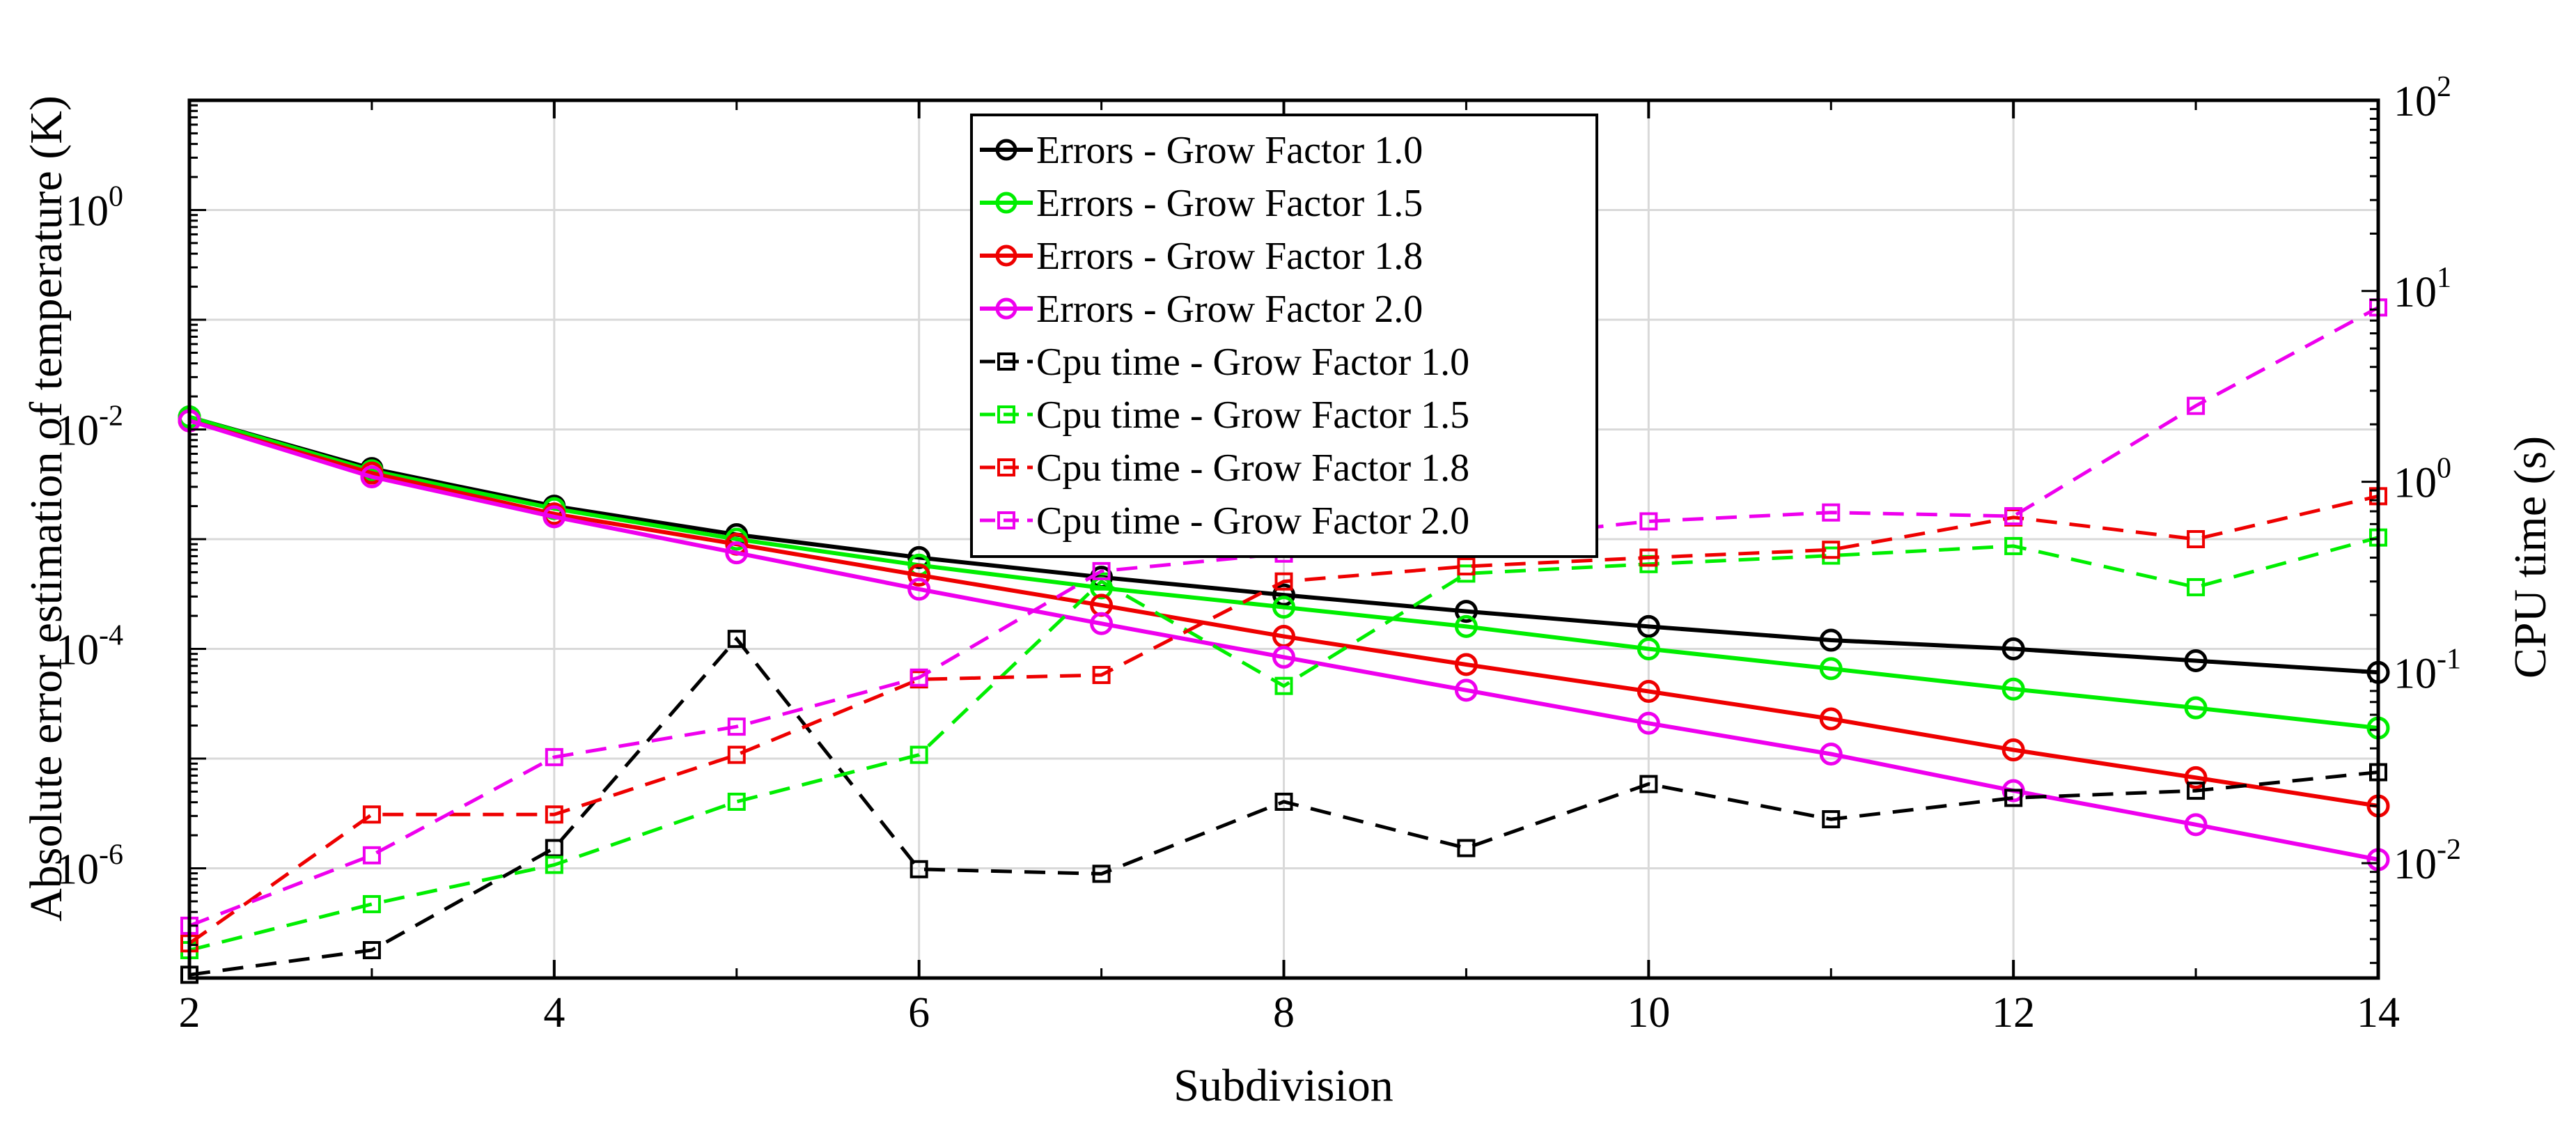 The height and width of the screenshot is (1125, 2576). I want to click on x-tick-label: 10, so click(1649, 1013).